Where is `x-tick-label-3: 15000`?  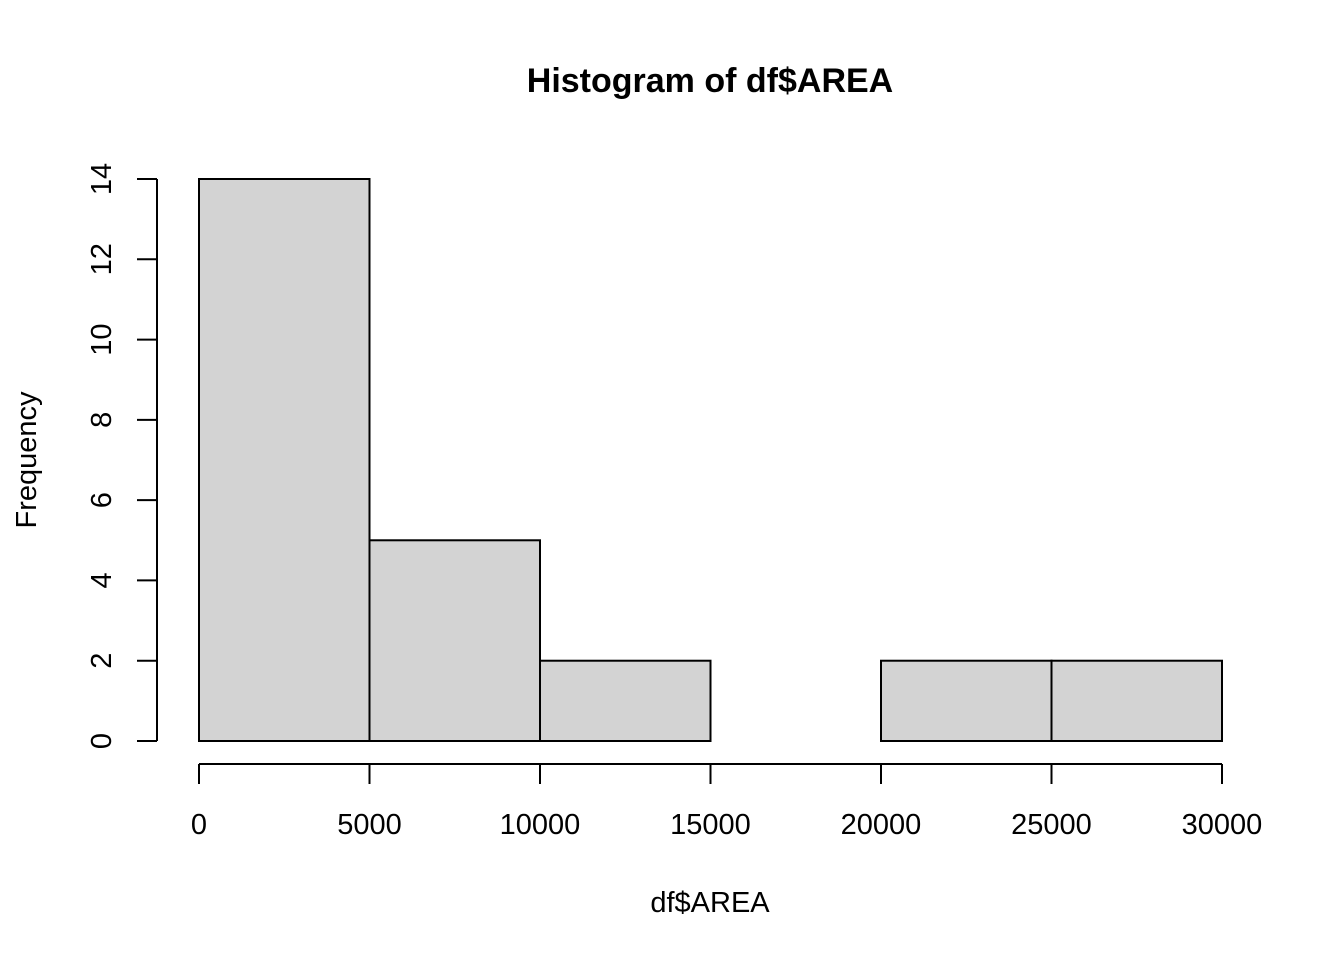
x-tick-label-3: 15000 is located at coordinates (710, 825).